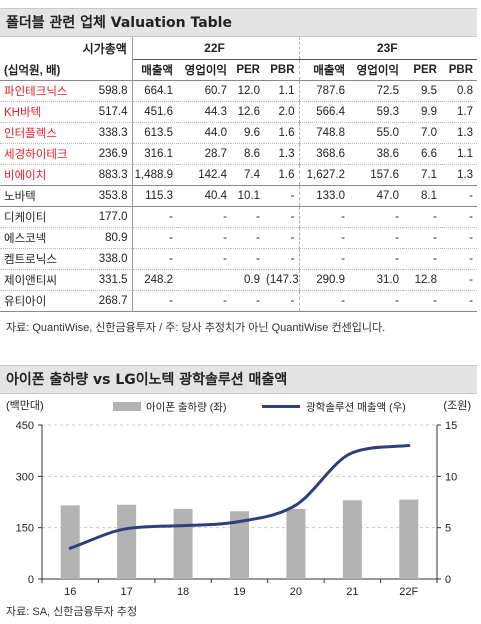 The image size is (481, 624). What do you see at coordinates (106, 112) in the screenshot?
I see `market-cap-cell: 517.4` at bounding box center [106, 112].